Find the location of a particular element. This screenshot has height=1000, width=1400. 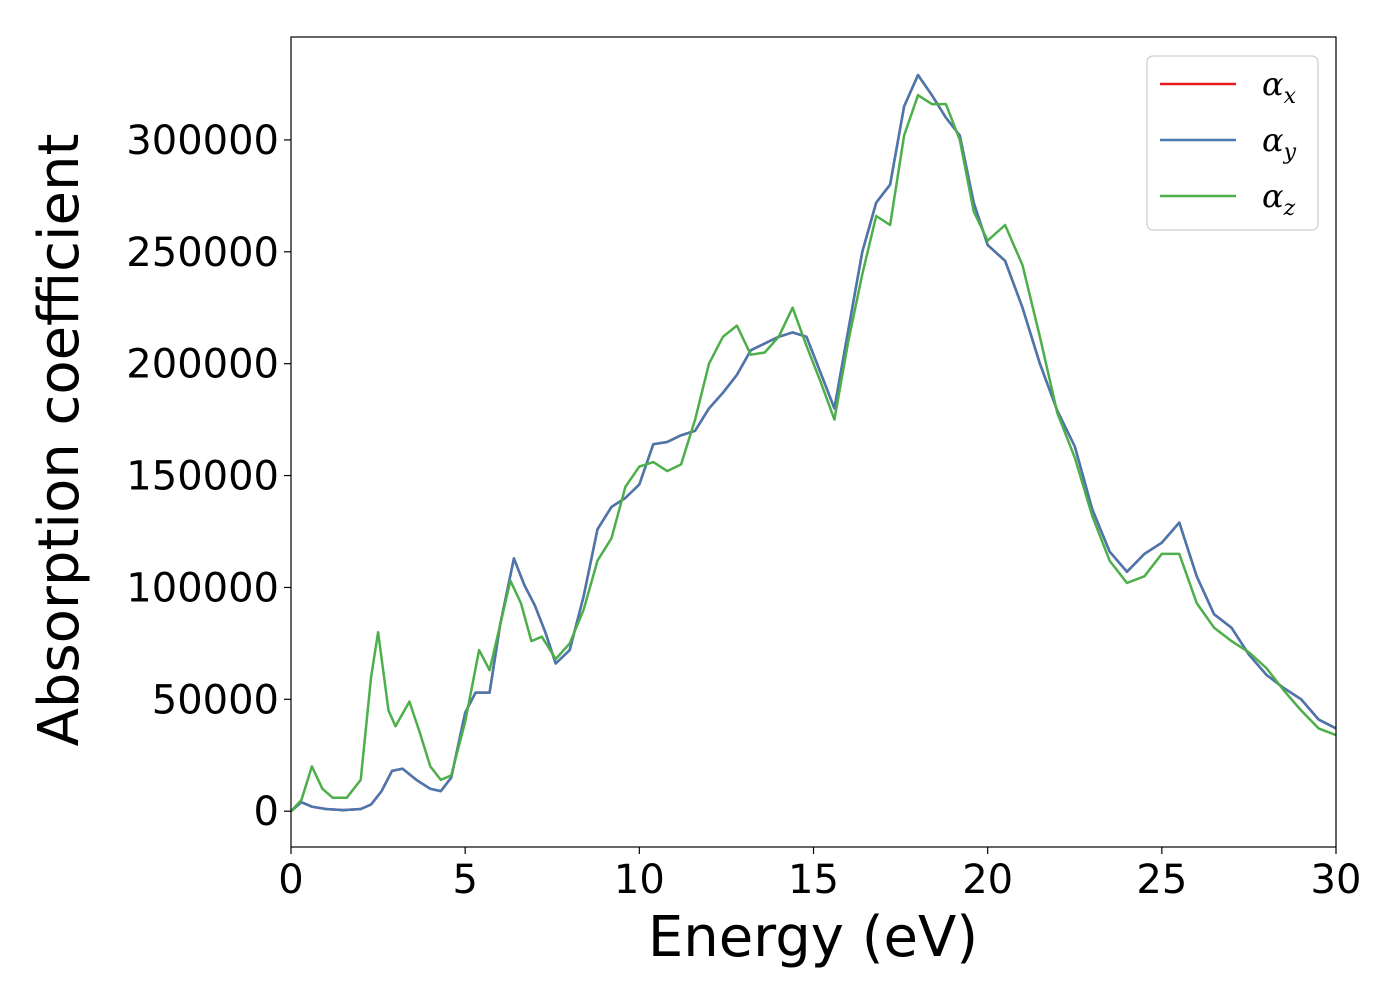

x-tick-label: 5 is located at coordinates (464, 880).